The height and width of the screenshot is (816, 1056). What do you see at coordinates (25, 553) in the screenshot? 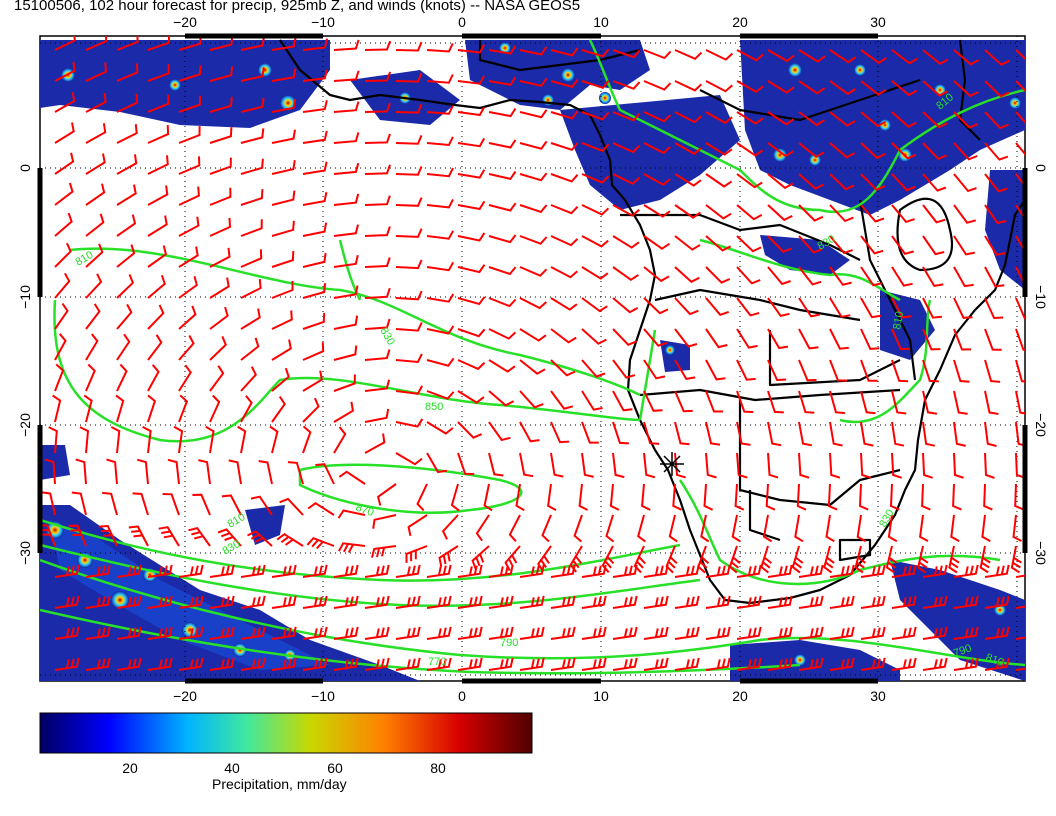
I see `lat-tick-label: −30` at bounding box center [25, 553].